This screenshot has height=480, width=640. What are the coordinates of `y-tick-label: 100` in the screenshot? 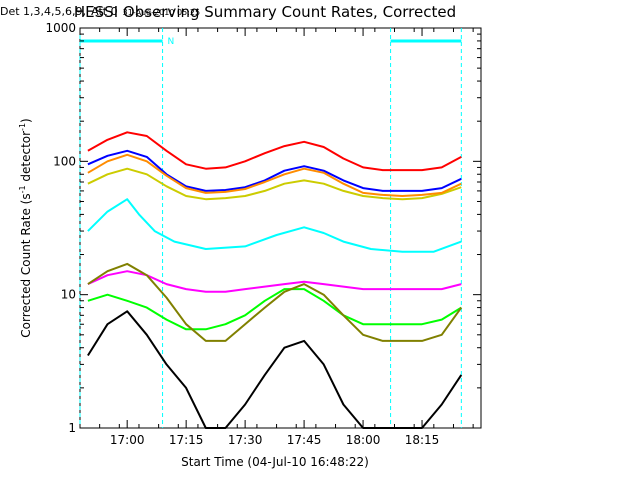 It's located at (64, 161).